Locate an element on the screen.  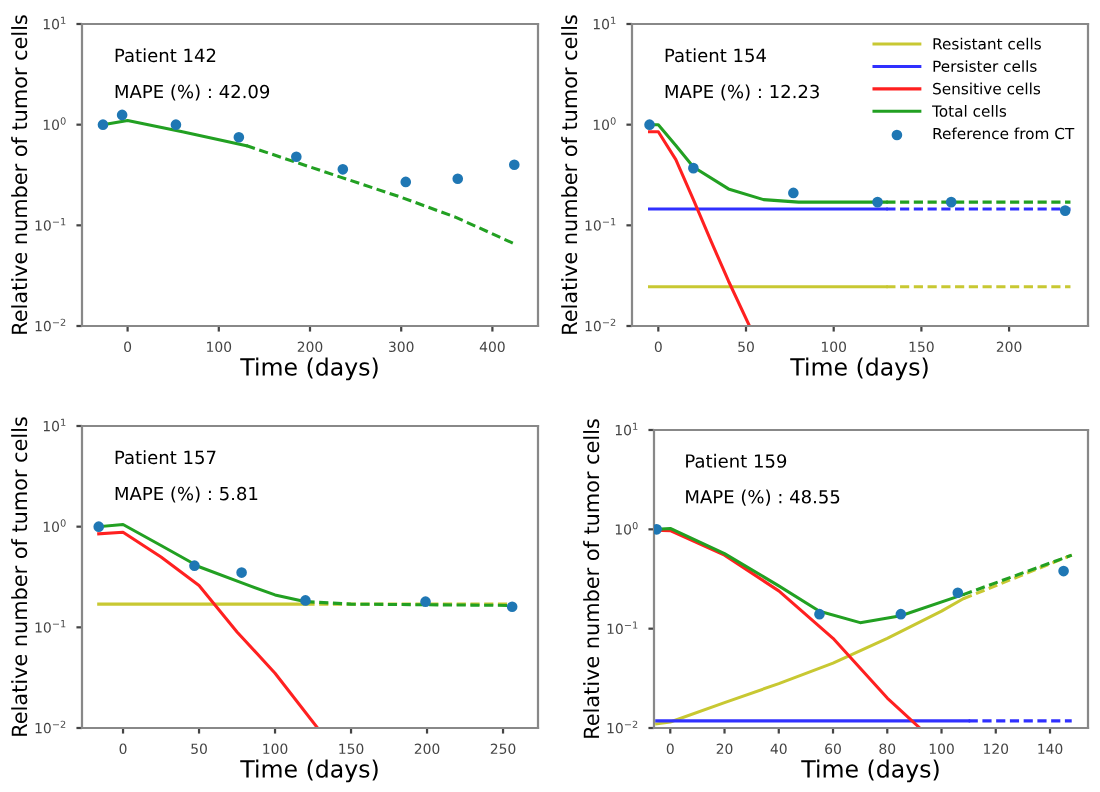
annotation: Patient 159 is located at coordinates (736, 460).